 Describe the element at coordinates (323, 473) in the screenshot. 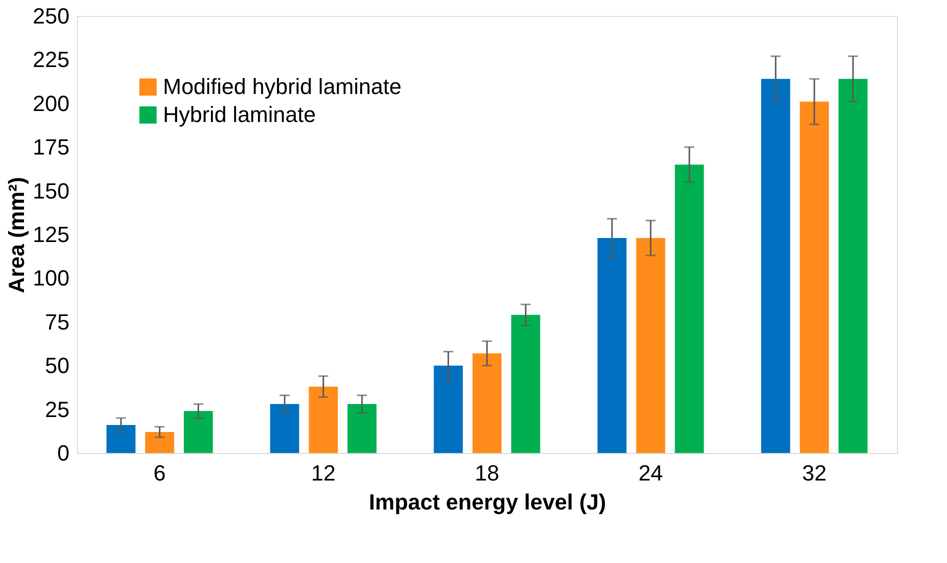

I see `x-tick-label: 12` at that location.